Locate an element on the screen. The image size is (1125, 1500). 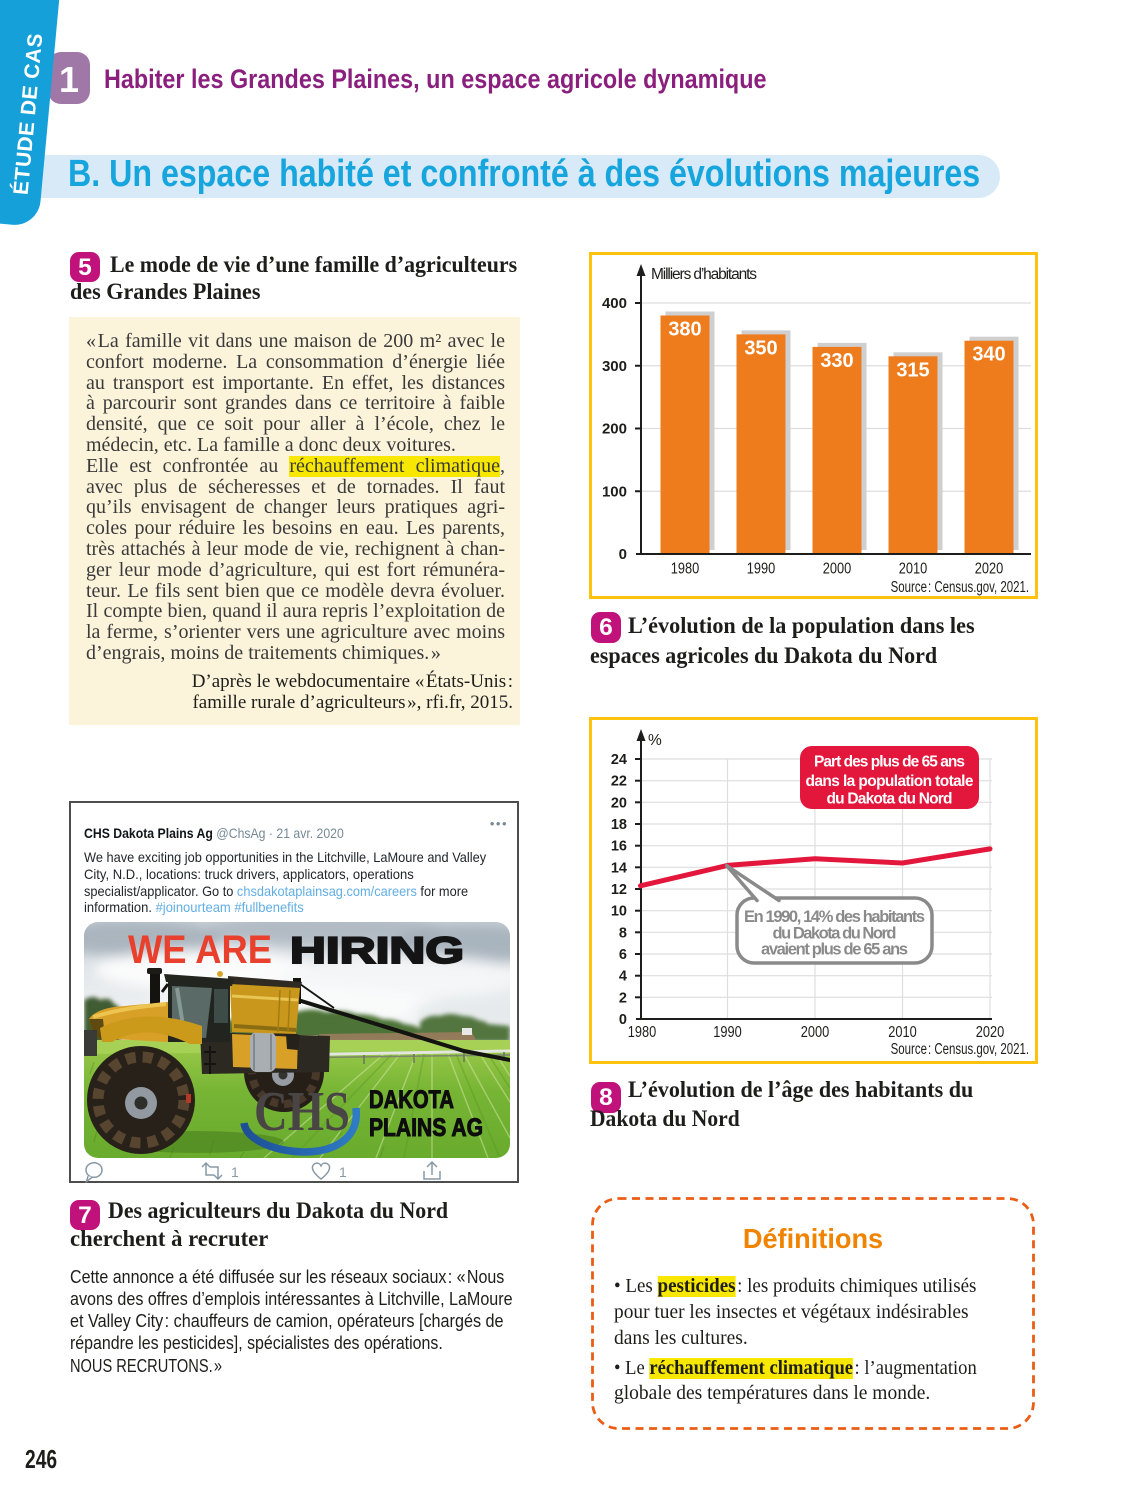
svg-text: 16 is located at coordinates (619, 847).